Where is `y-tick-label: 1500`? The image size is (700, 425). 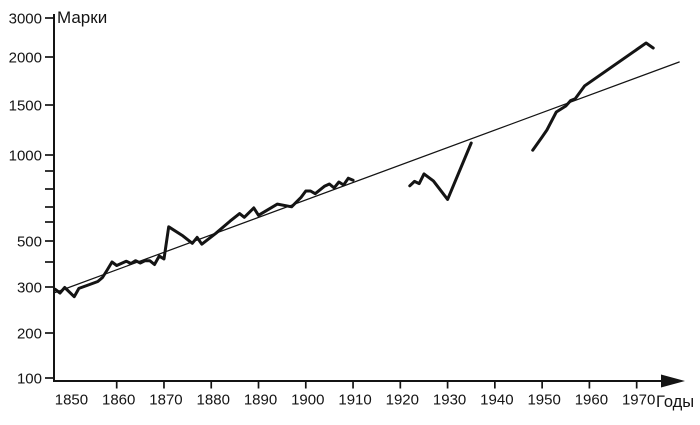
y-tick-label: 1500 is located at coordinates (25, 106).